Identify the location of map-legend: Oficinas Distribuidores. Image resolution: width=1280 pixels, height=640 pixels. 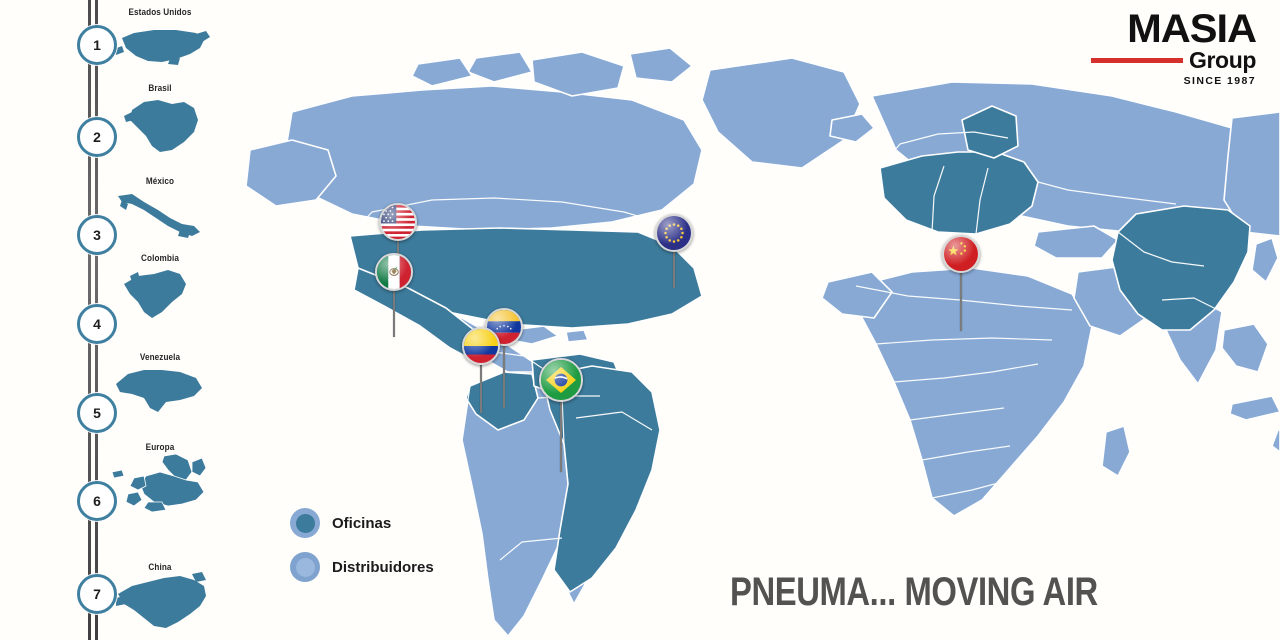
(362, 552).